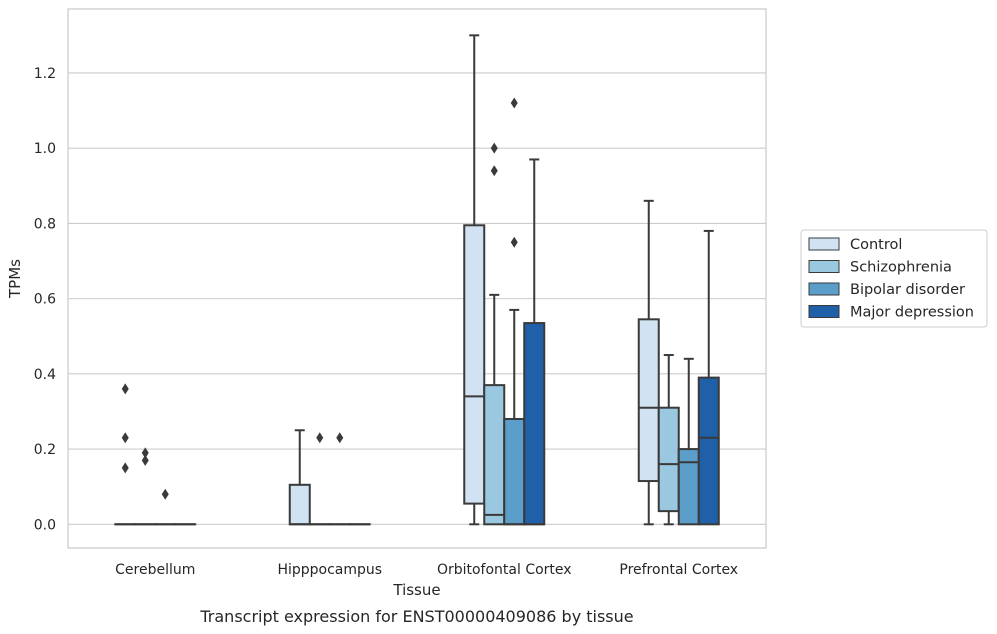 Image resolution: width=997 pixels, height=634 pixels. I want to click on legend-label: Schizophrenia, so click(901, 268).